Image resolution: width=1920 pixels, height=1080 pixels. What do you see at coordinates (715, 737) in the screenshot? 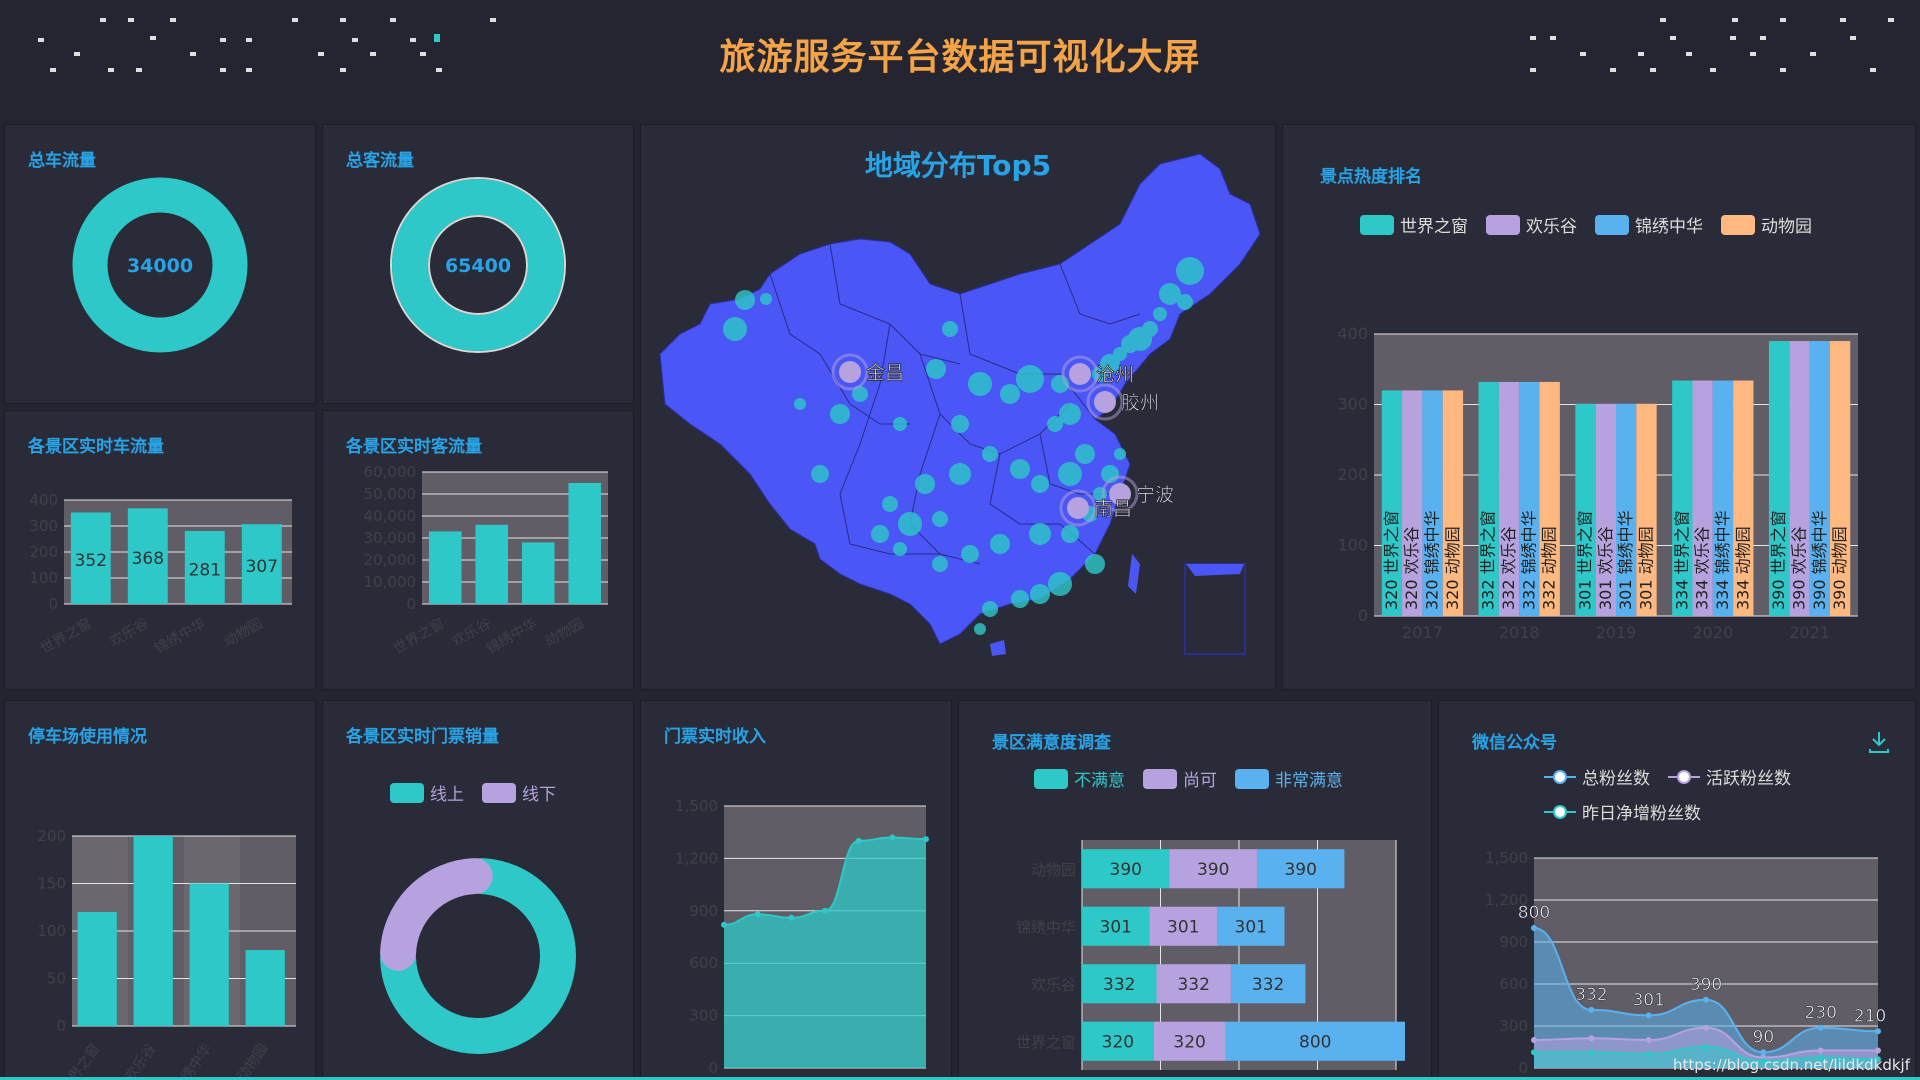
I see `panel-title: 门票实时收入` at bounding box center [715, 737].